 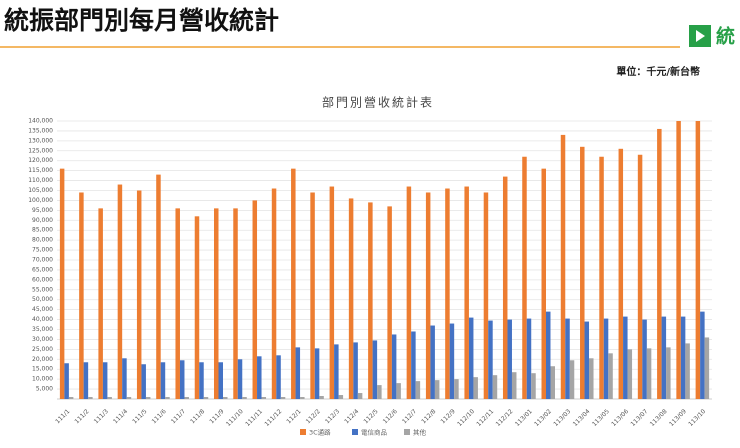 What do you see at coordinates (40, 130) in the screenshot?
I see `y-tick-label: 135,000` at bounding box center [40, 130].